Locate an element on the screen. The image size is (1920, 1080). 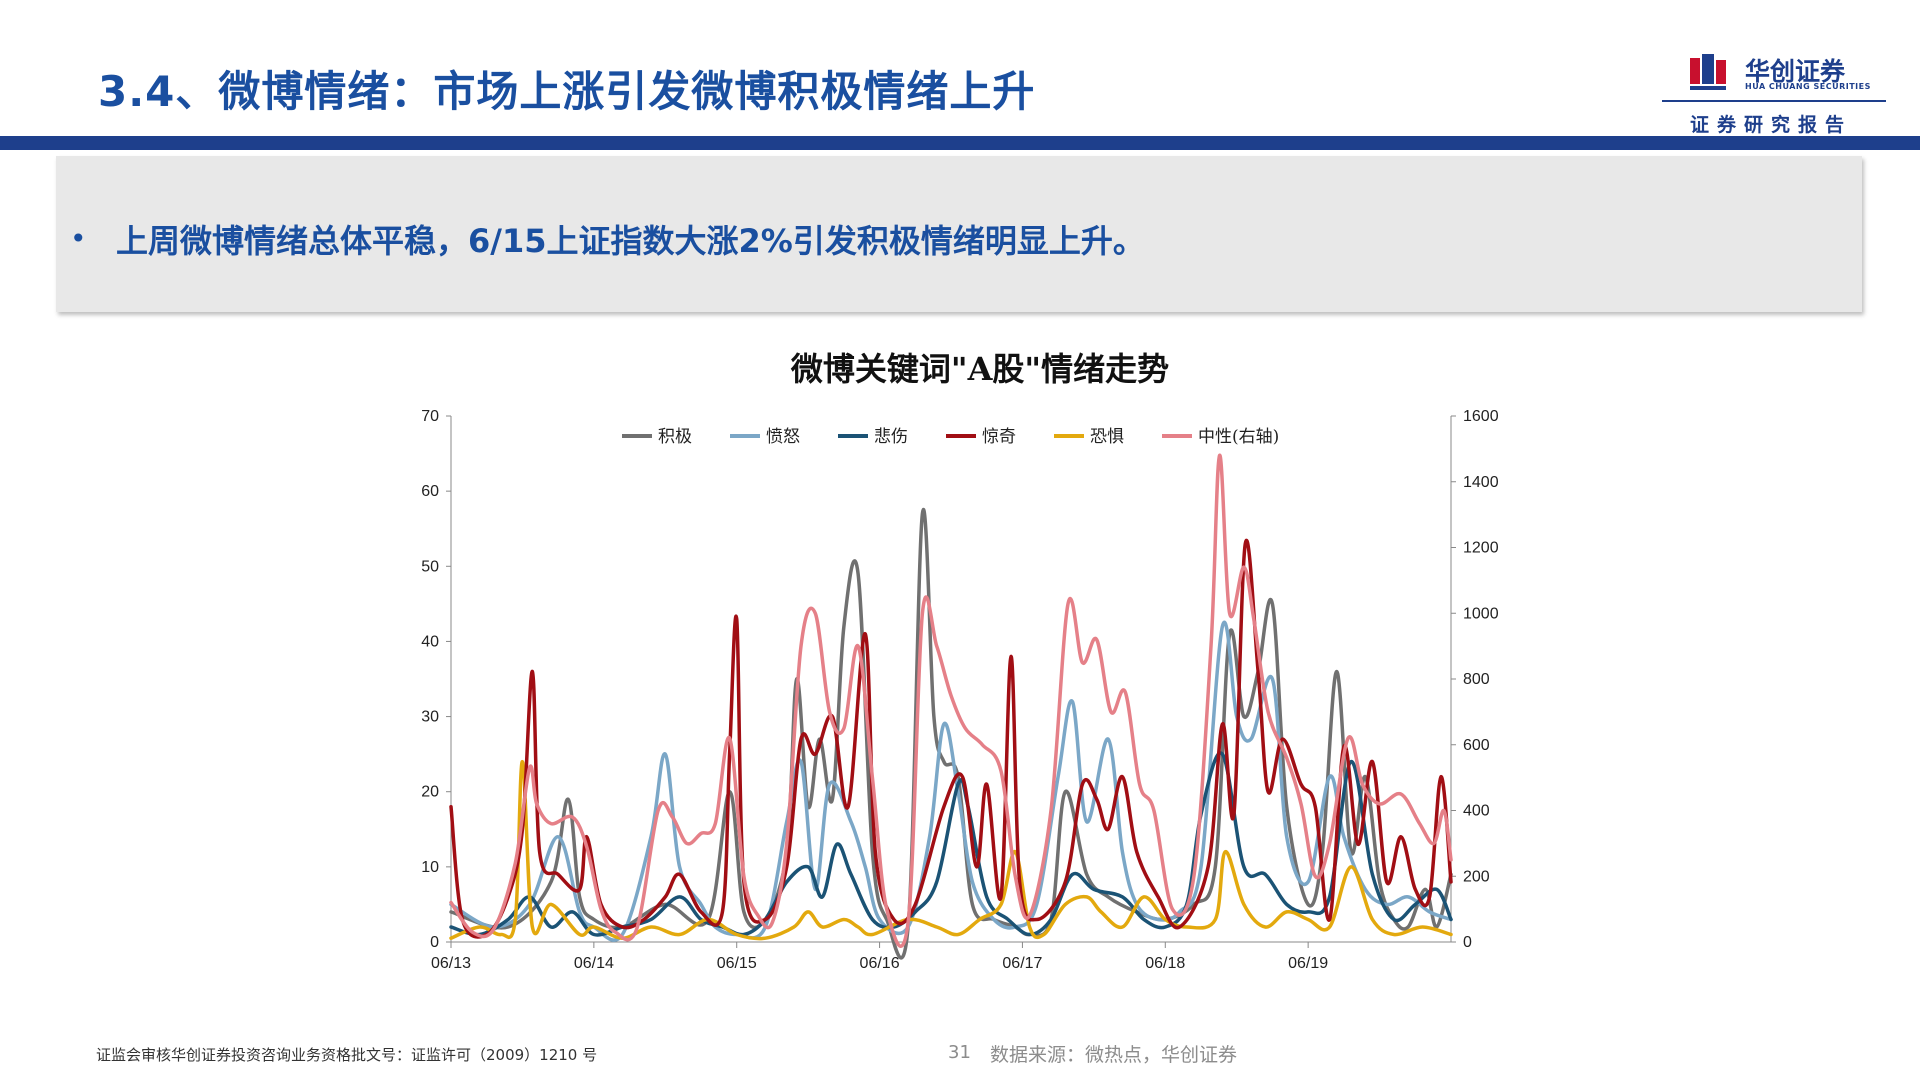
y-tick-label-right: 1600 is located at coordinates (1481, 416).